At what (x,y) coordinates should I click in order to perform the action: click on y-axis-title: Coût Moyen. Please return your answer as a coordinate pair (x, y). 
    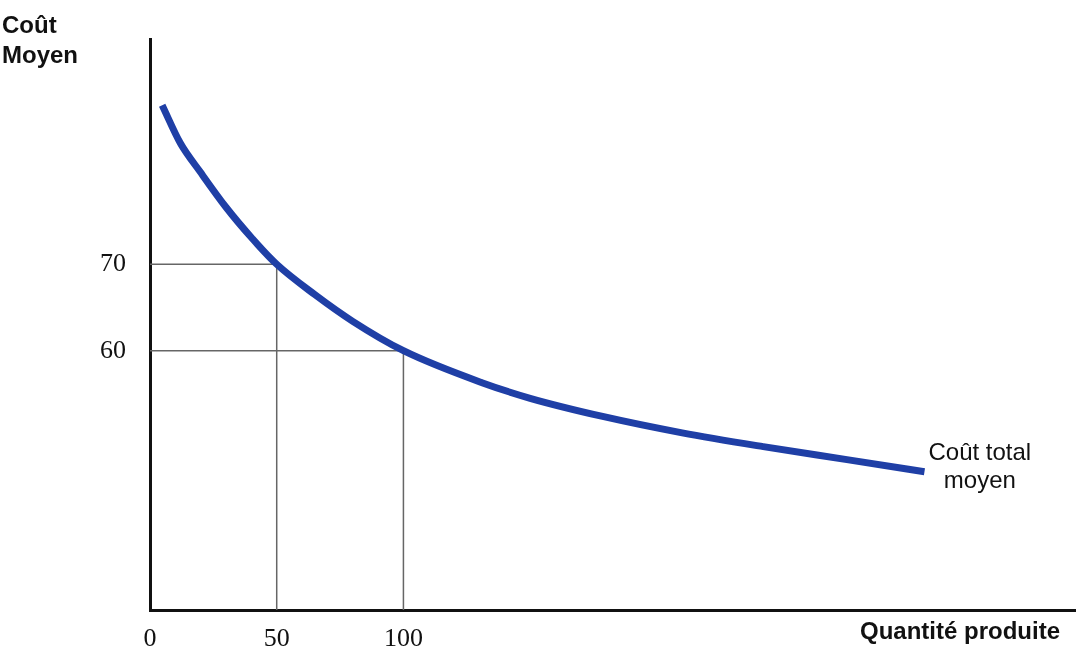
    Looking at the image, I should click on (40, 39).